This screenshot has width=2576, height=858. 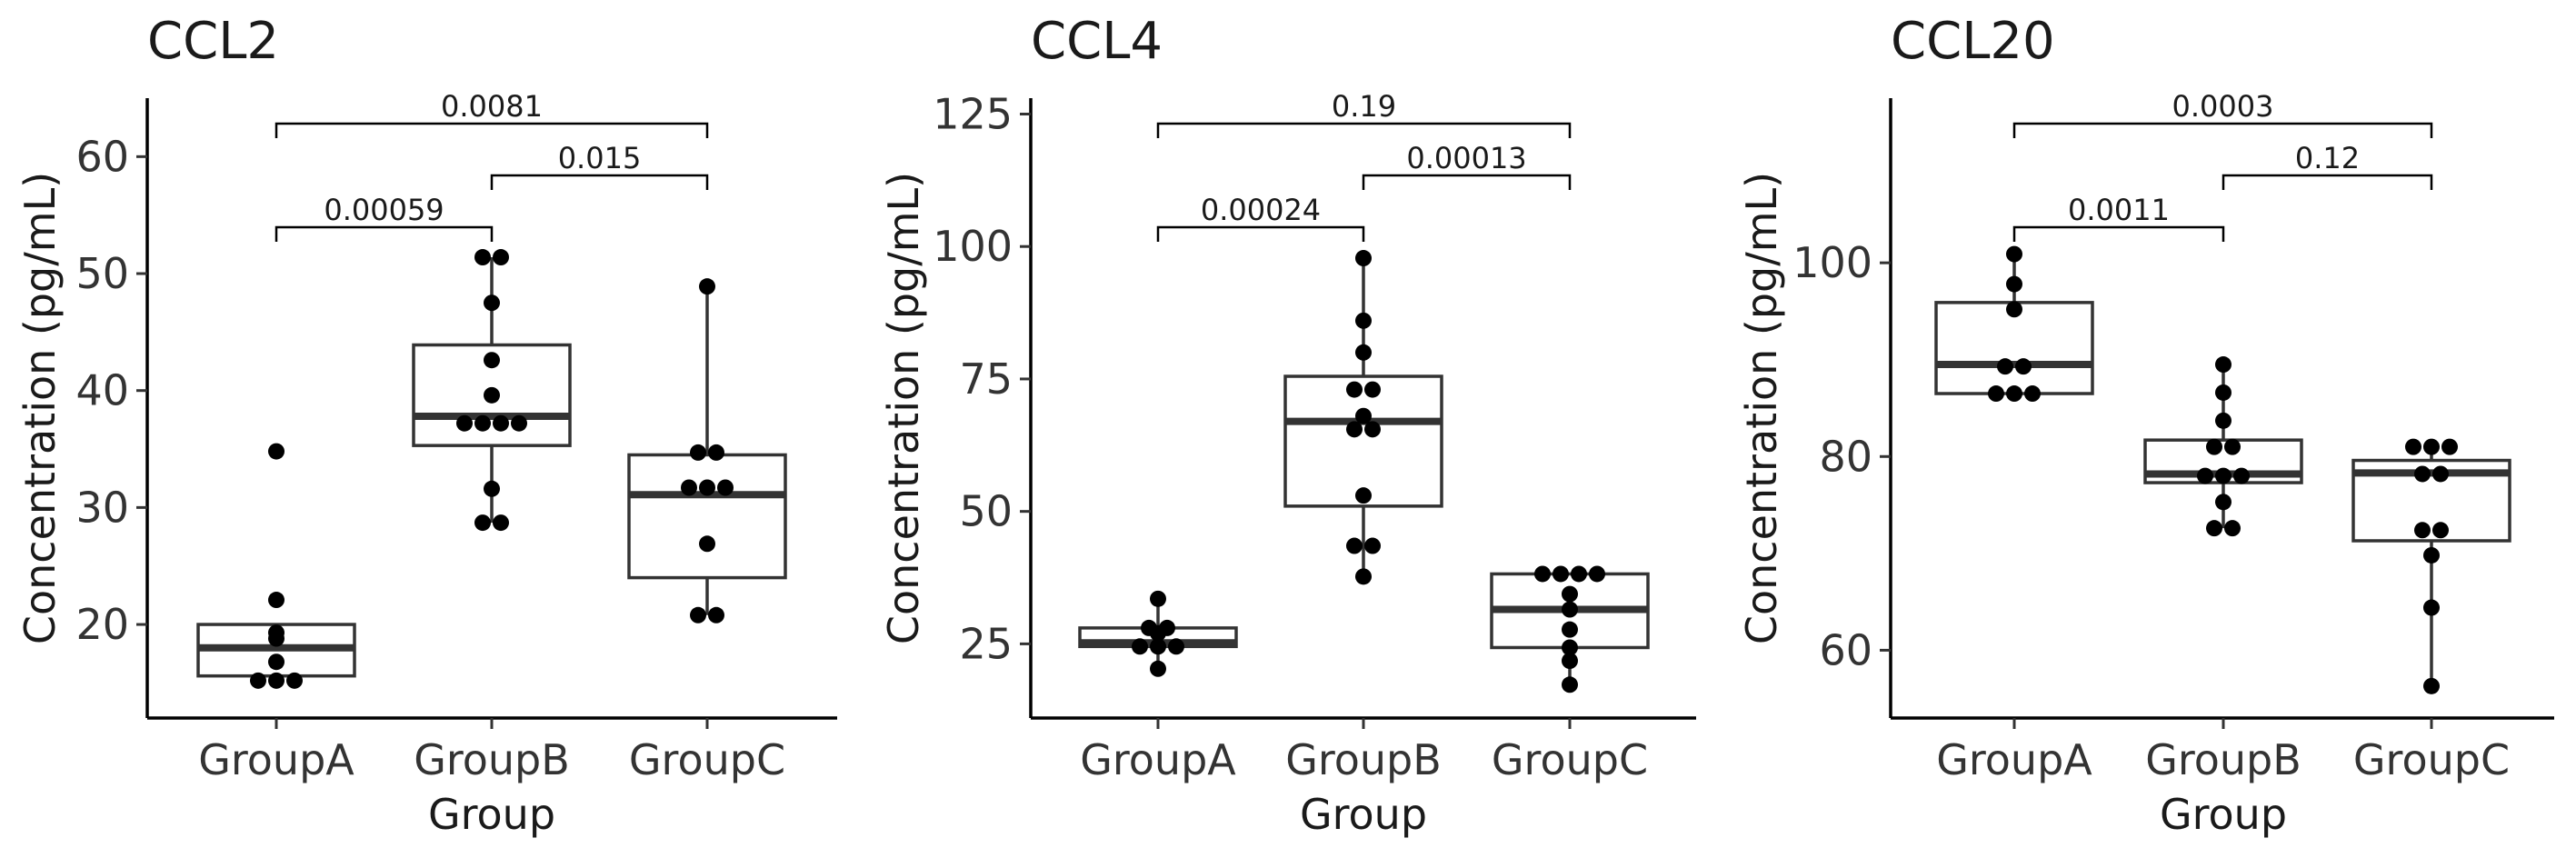 What do you see at coordinates (2119, 210) in the screenshot?
I see `p-value-label: 0.0011` at bounding box center [2119, 210].